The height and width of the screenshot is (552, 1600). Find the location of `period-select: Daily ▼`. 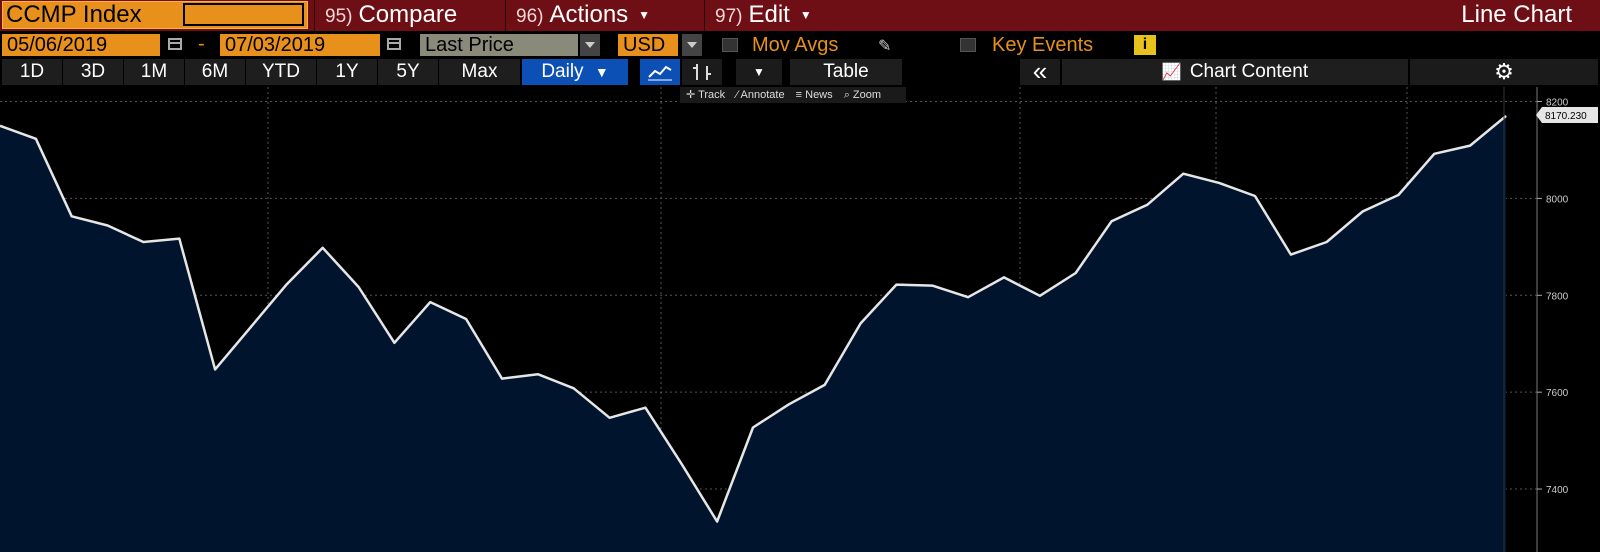

period-select: Daily ▼ is located at coordinates (575, 72).